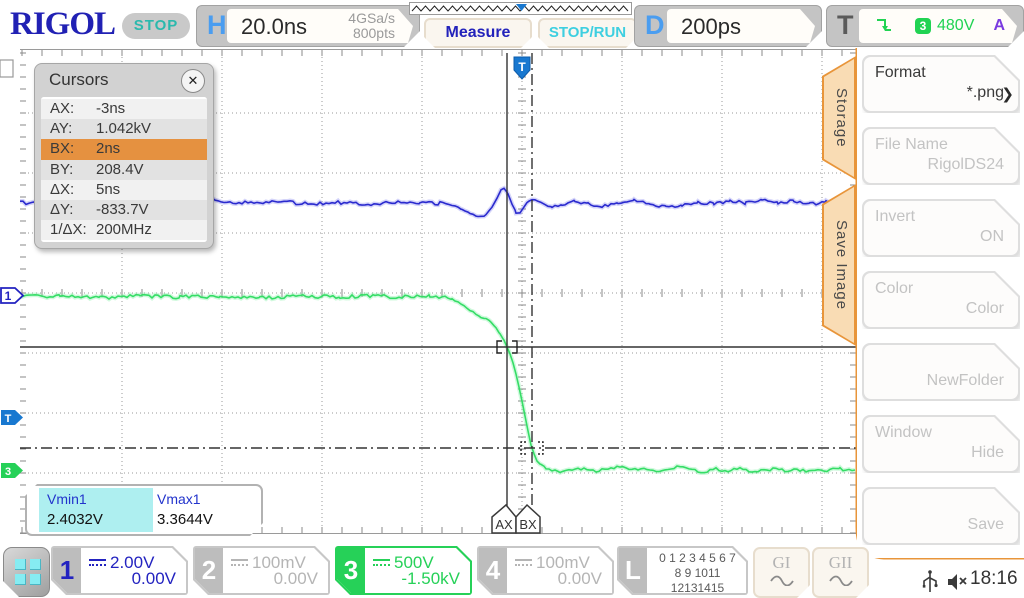 The image size is (1024, 598). I want to click on delayed-sweep-badge: D 200ps, so click(728, 26).